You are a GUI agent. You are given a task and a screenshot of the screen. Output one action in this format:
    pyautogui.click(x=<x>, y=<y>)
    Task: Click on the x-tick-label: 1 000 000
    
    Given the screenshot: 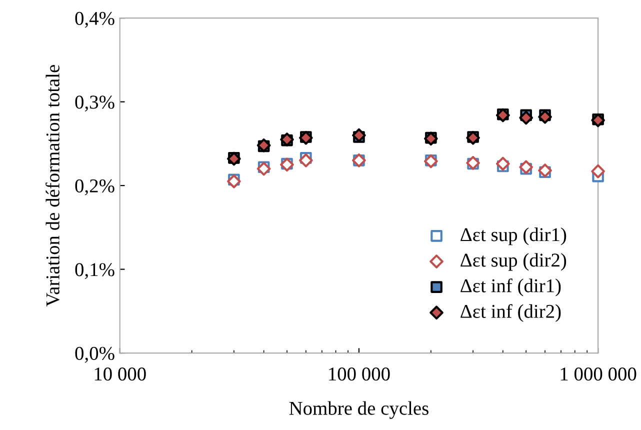 What is the action you would take?
    pyautogui.click(x=598, y=374)
    